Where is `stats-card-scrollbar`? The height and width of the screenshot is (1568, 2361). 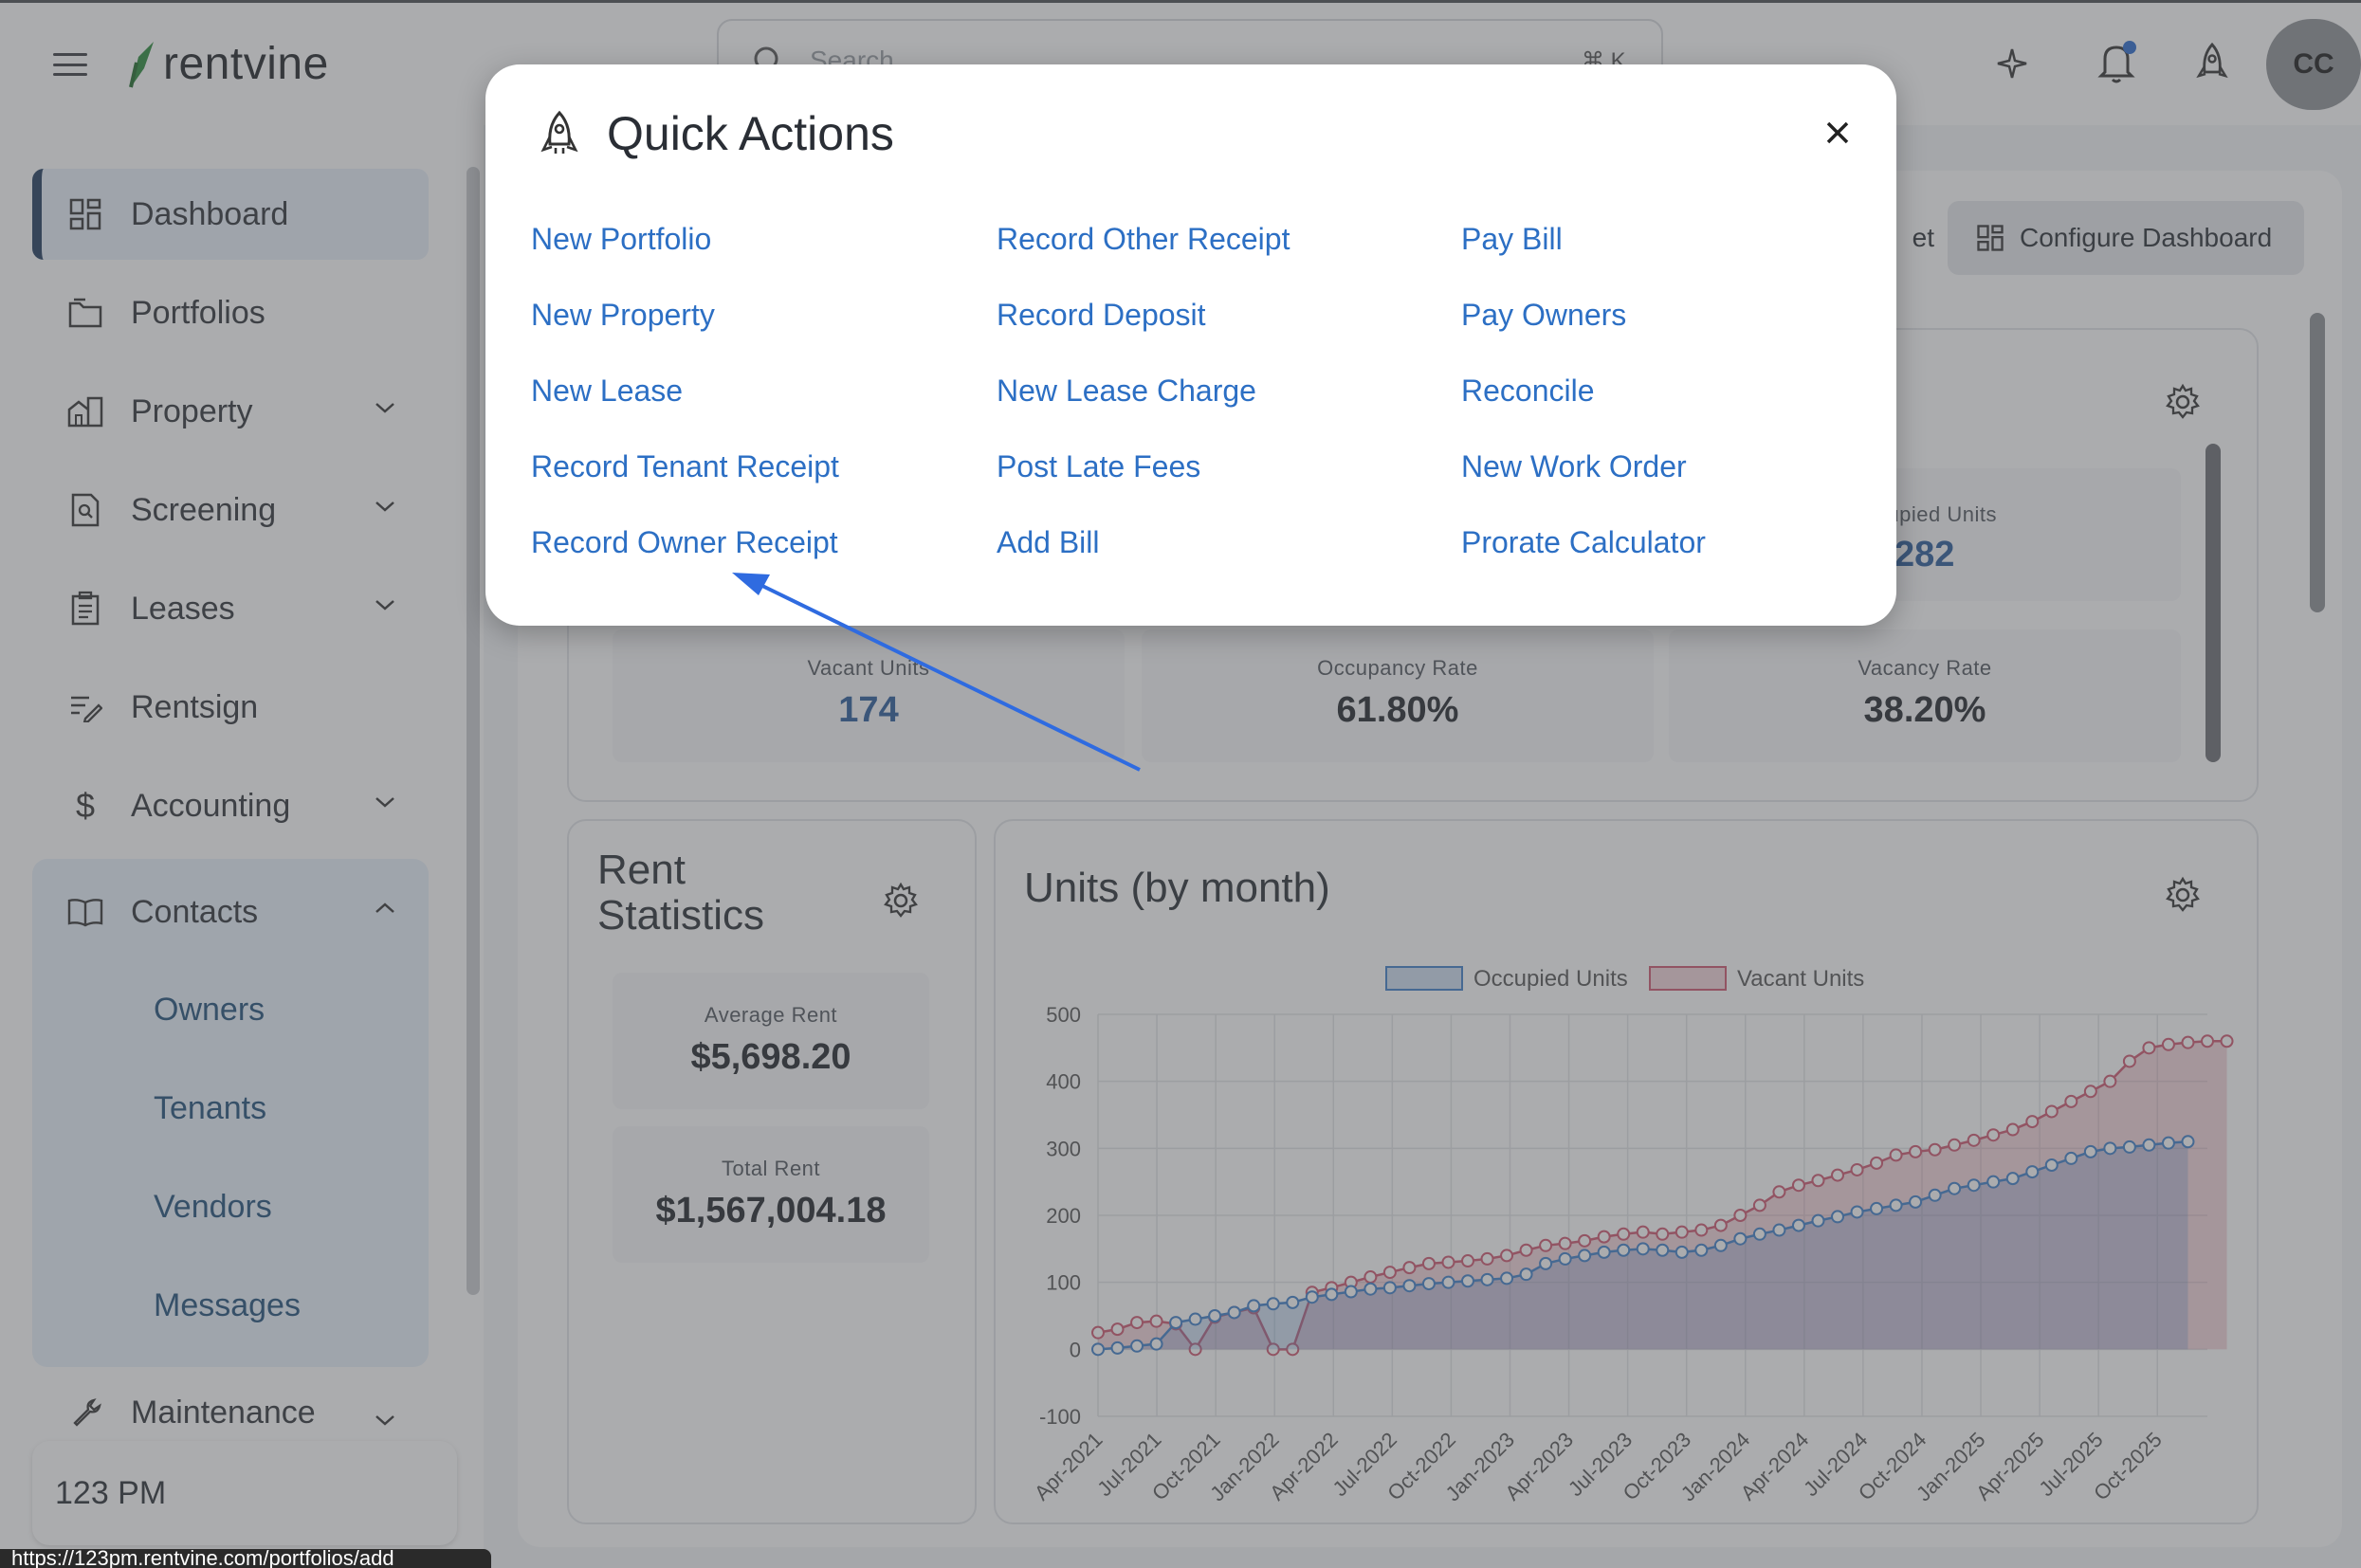
stats-card-scrollbar is located at coordinates (2213, 603).